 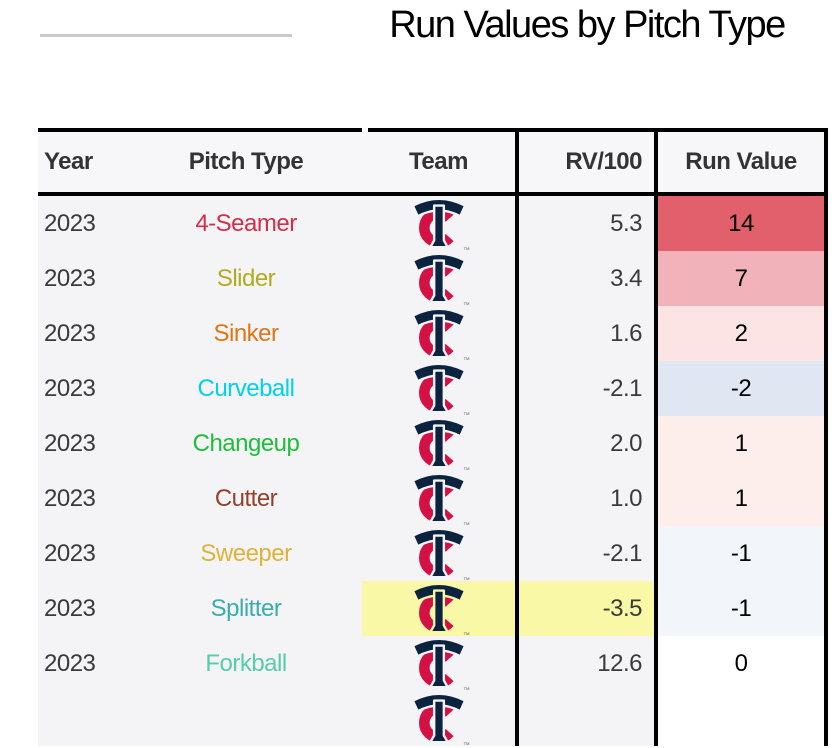 I want to click on pitch-type-cell: Splitter, so click(x=246, y=608).